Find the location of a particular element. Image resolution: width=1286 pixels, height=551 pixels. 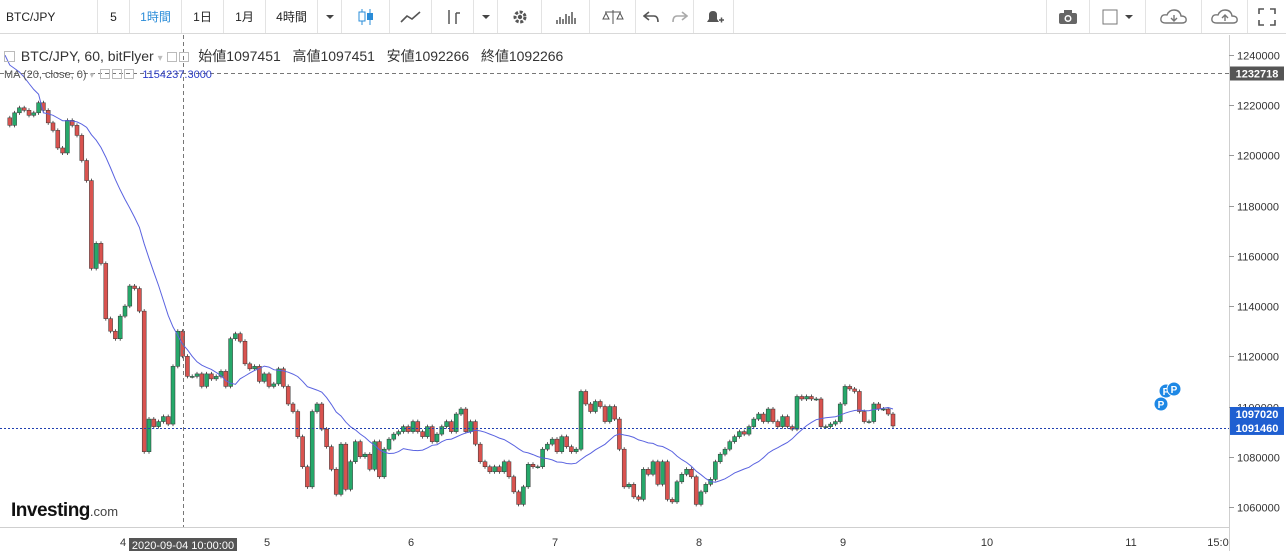

interval-button-1d: 1日 is located at coordinates (203, 16).